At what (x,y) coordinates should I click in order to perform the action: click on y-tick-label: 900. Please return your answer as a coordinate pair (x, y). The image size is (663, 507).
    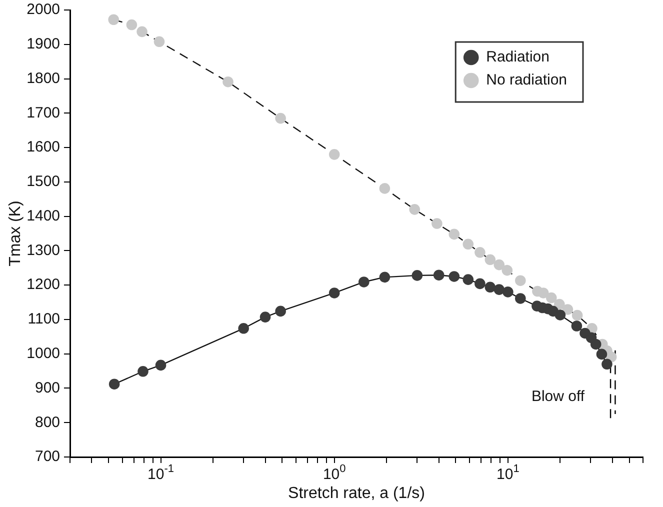
    Looking at the image, I should click on (47, 387).